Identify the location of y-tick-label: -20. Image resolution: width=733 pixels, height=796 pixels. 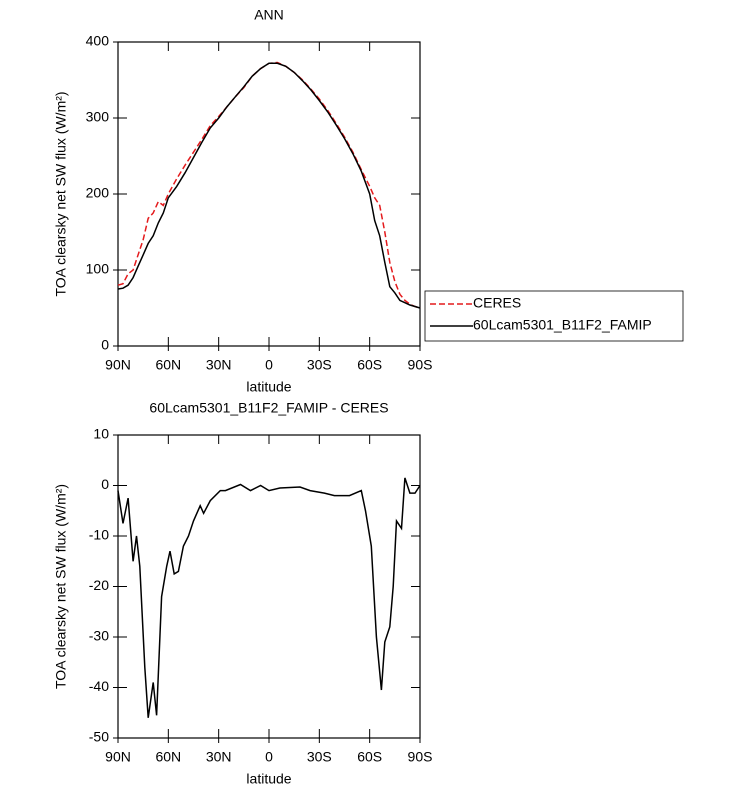
(99, 585).